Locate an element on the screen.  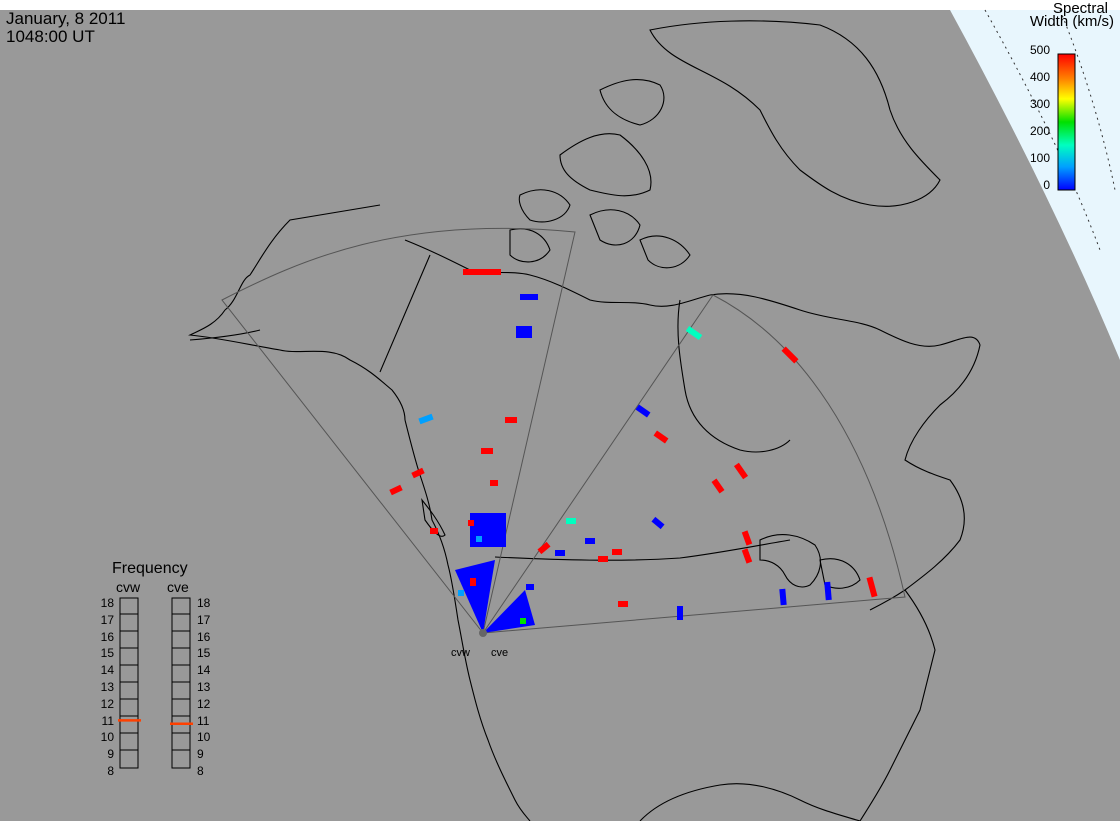
colorbar-title-line2: Width (km/s) is located at coordinates (1071, 21).